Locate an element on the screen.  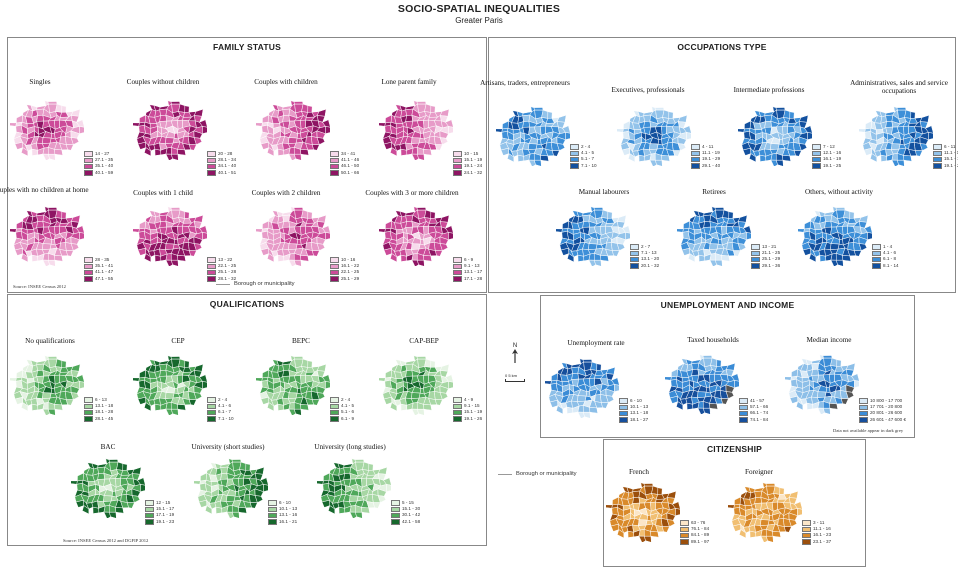
legend-entry: 41.1 - 47 is located at coordinates (98, 272).